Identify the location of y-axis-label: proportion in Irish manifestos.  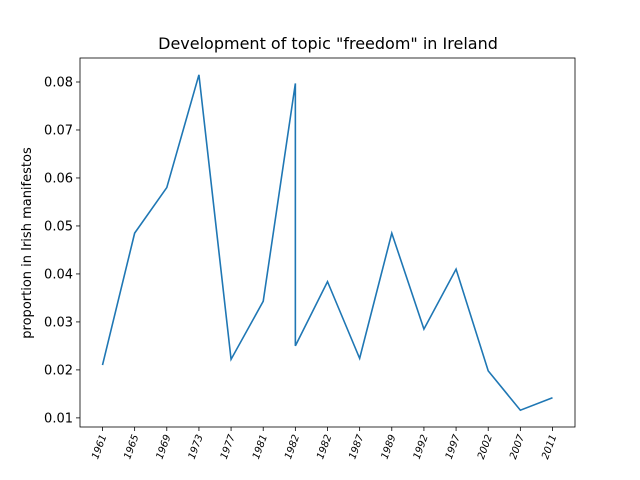
(27, 243).